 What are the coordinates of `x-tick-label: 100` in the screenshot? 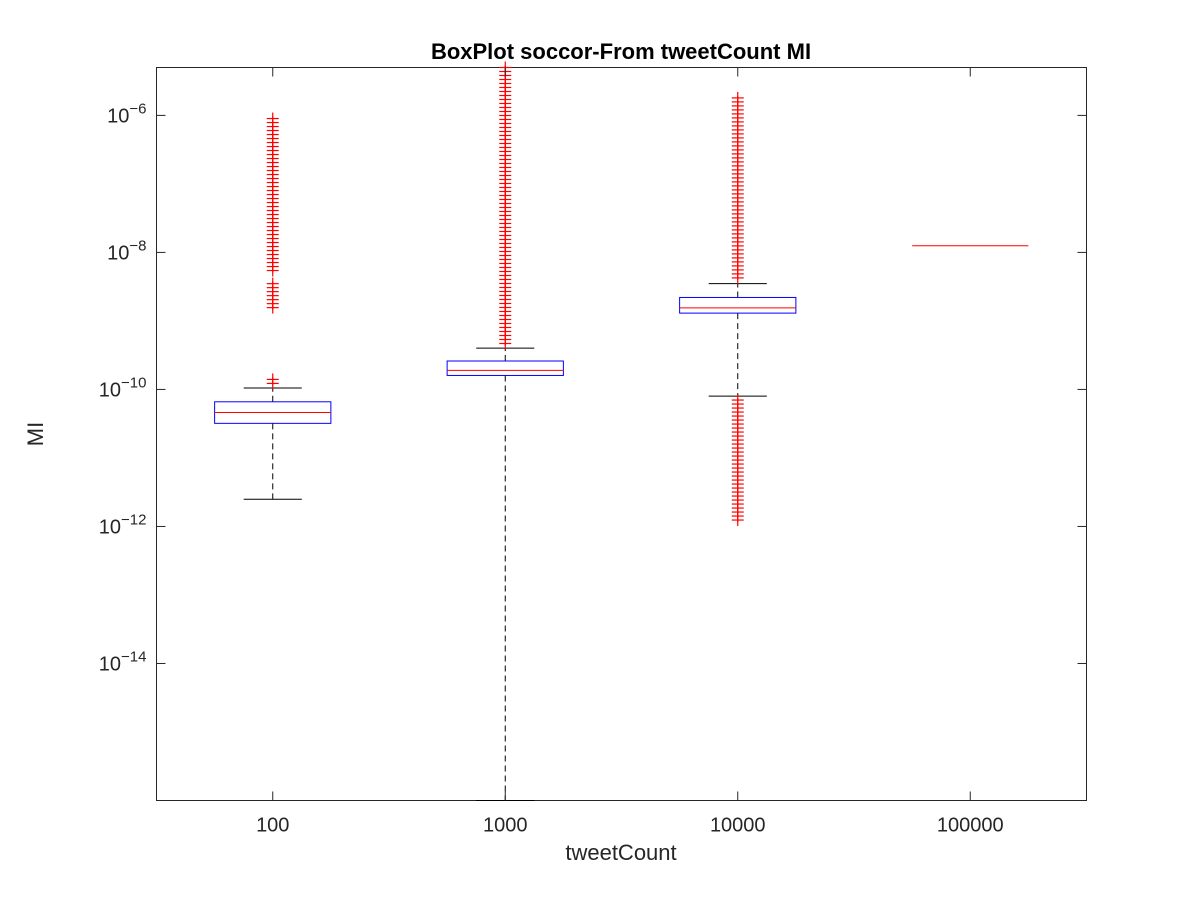 It's located at (272, 826).